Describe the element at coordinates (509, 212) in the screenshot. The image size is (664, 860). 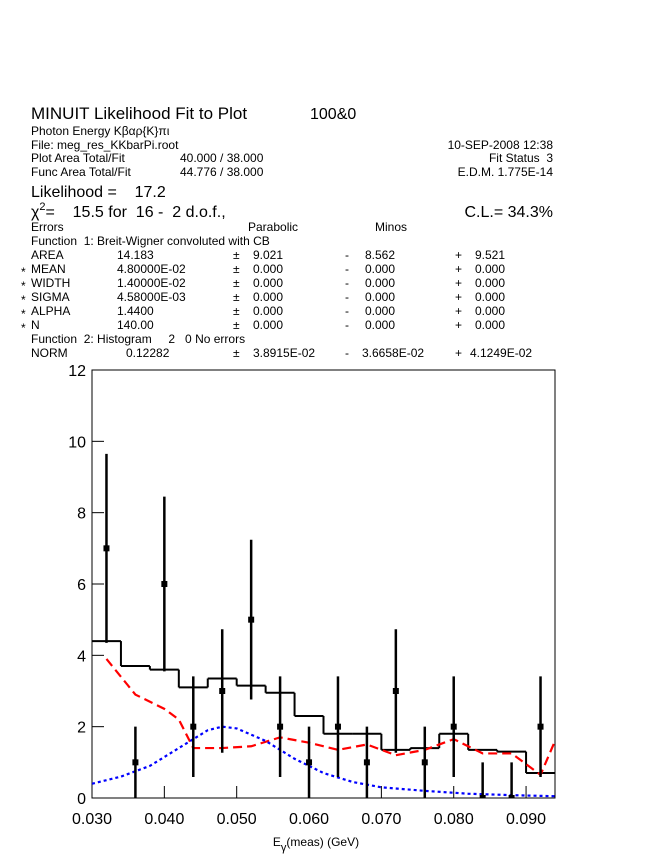
I see `confidence-level: C.L.= 34.3%` at that location.